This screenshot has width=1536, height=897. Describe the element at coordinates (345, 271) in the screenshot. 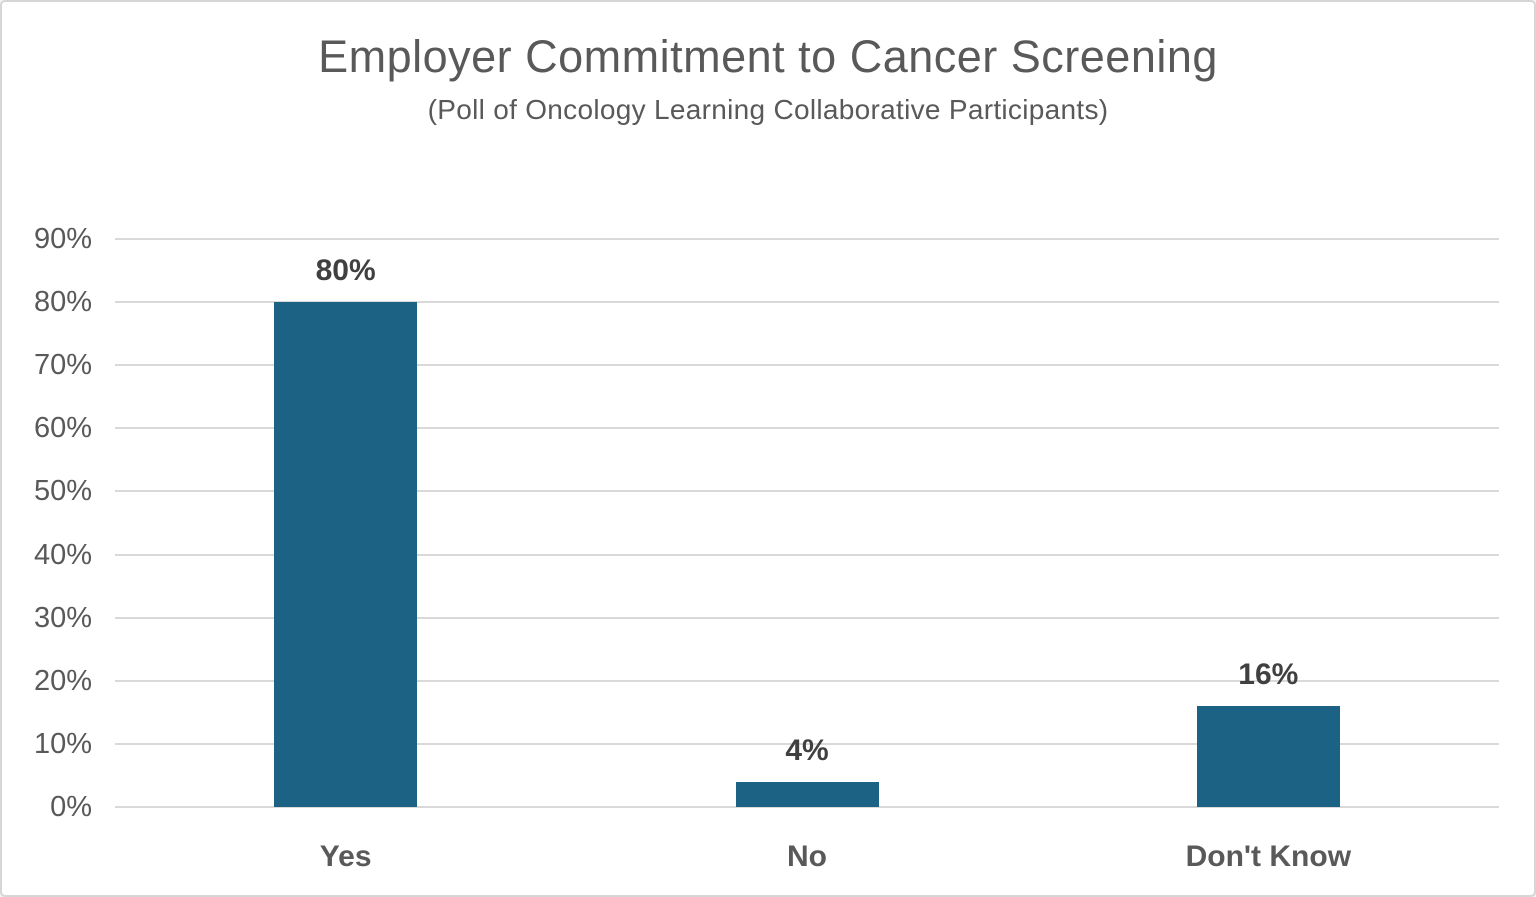

I see `bar-value-label: 80%` at that location.